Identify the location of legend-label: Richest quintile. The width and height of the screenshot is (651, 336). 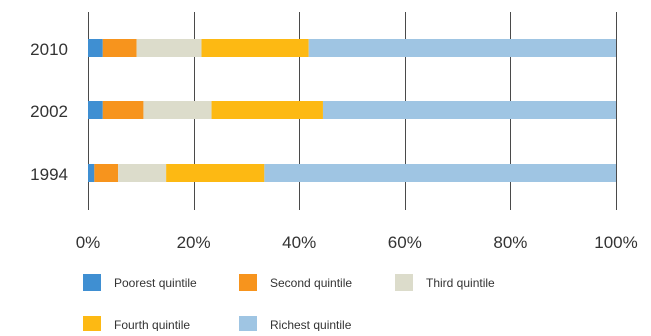
(311, 324).